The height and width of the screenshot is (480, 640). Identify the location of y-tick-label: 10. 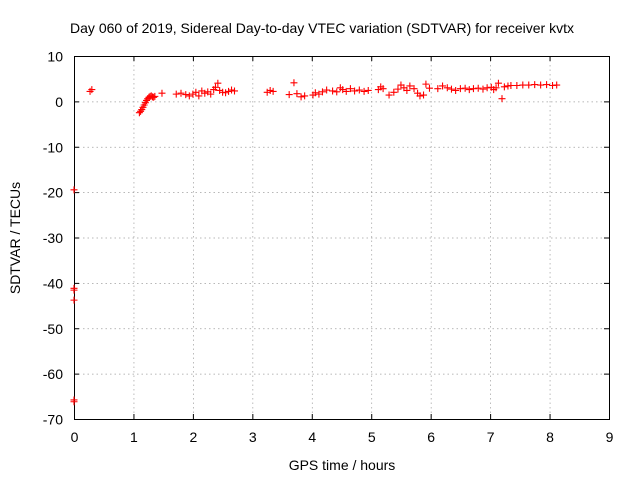
(55, 57).